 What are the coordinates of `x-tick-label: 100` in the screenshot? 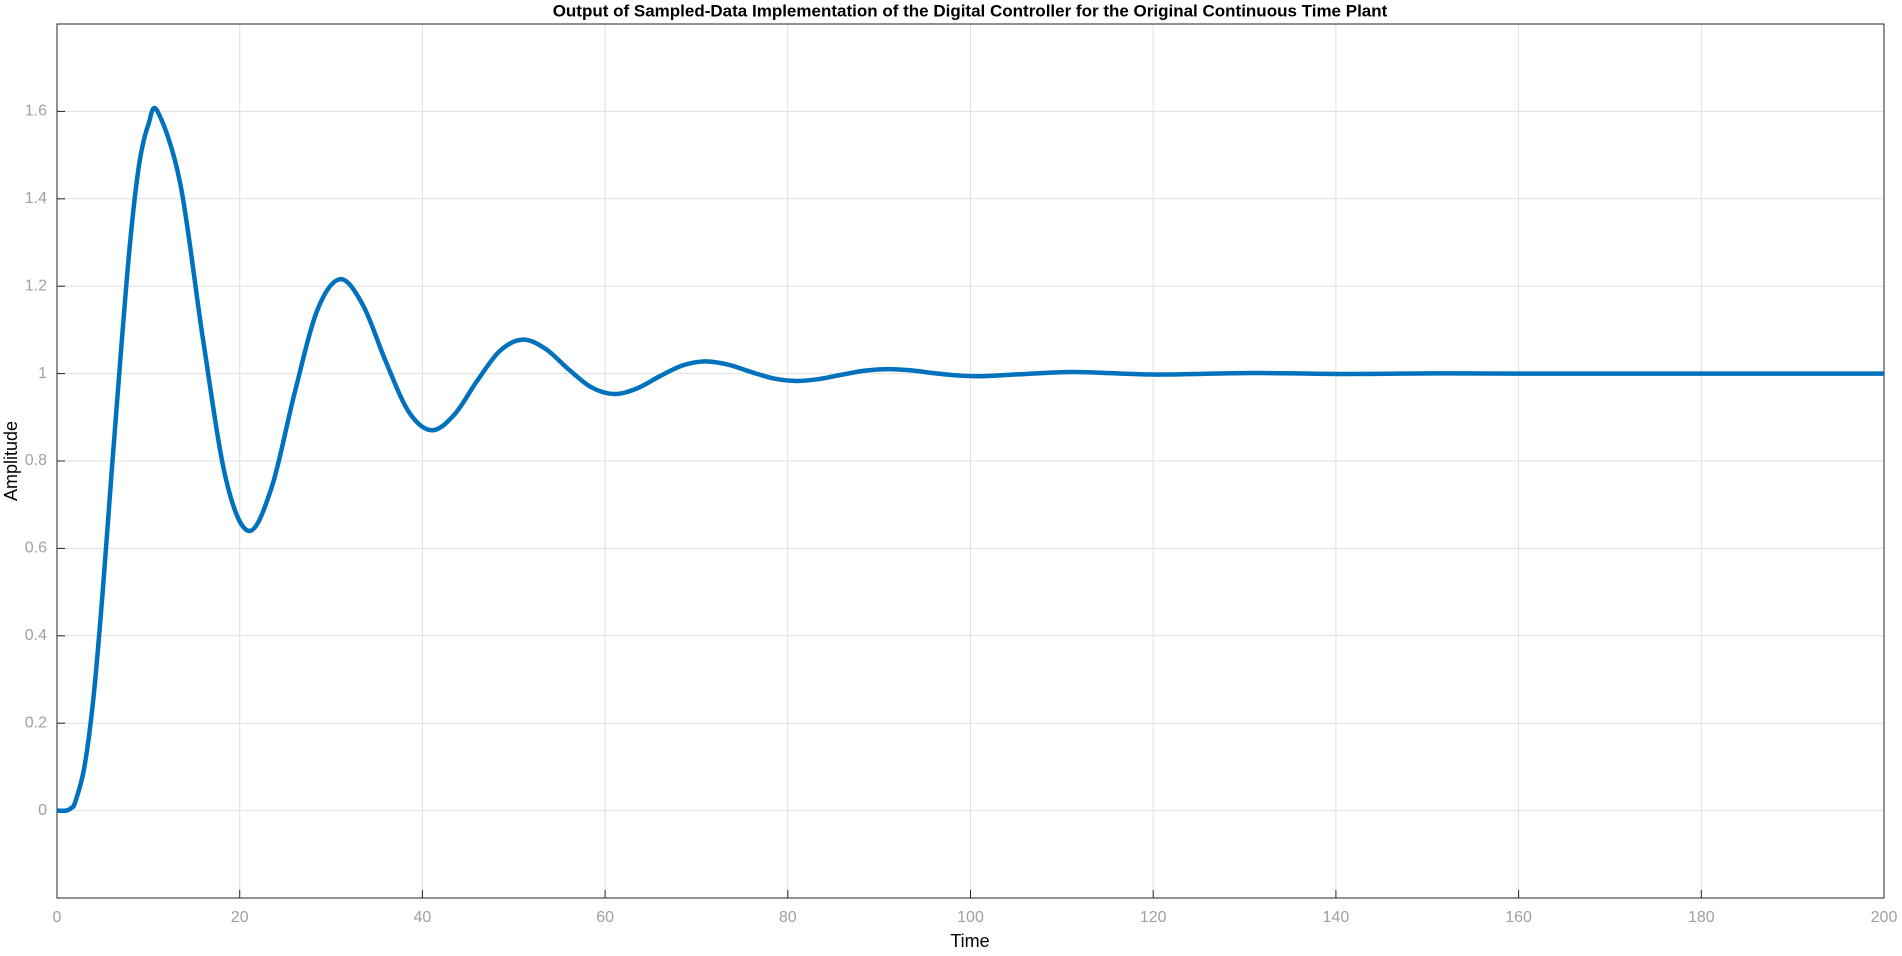 It's located at (970, 917).